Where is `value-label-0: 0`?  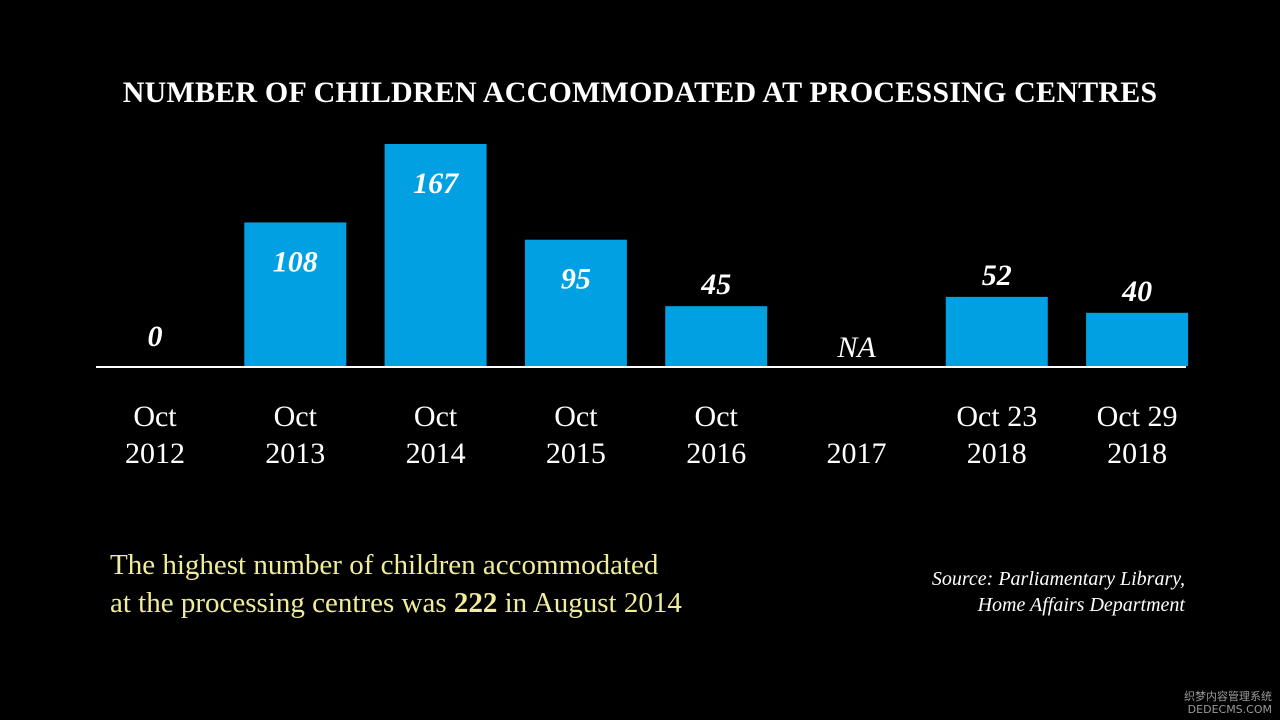 value-label-0: 0 is located at coordinates (155, 336).